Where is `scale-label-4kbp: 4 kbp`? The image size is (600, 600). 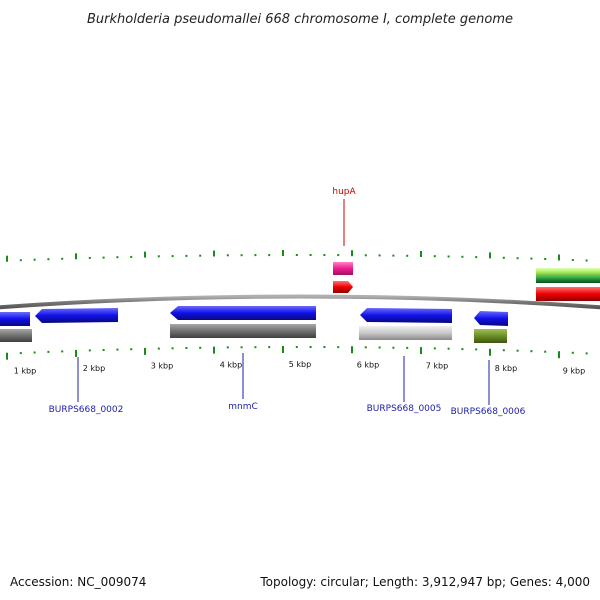
scale-label-4kbp: 4 kbp is located at coordinates (231, 364).